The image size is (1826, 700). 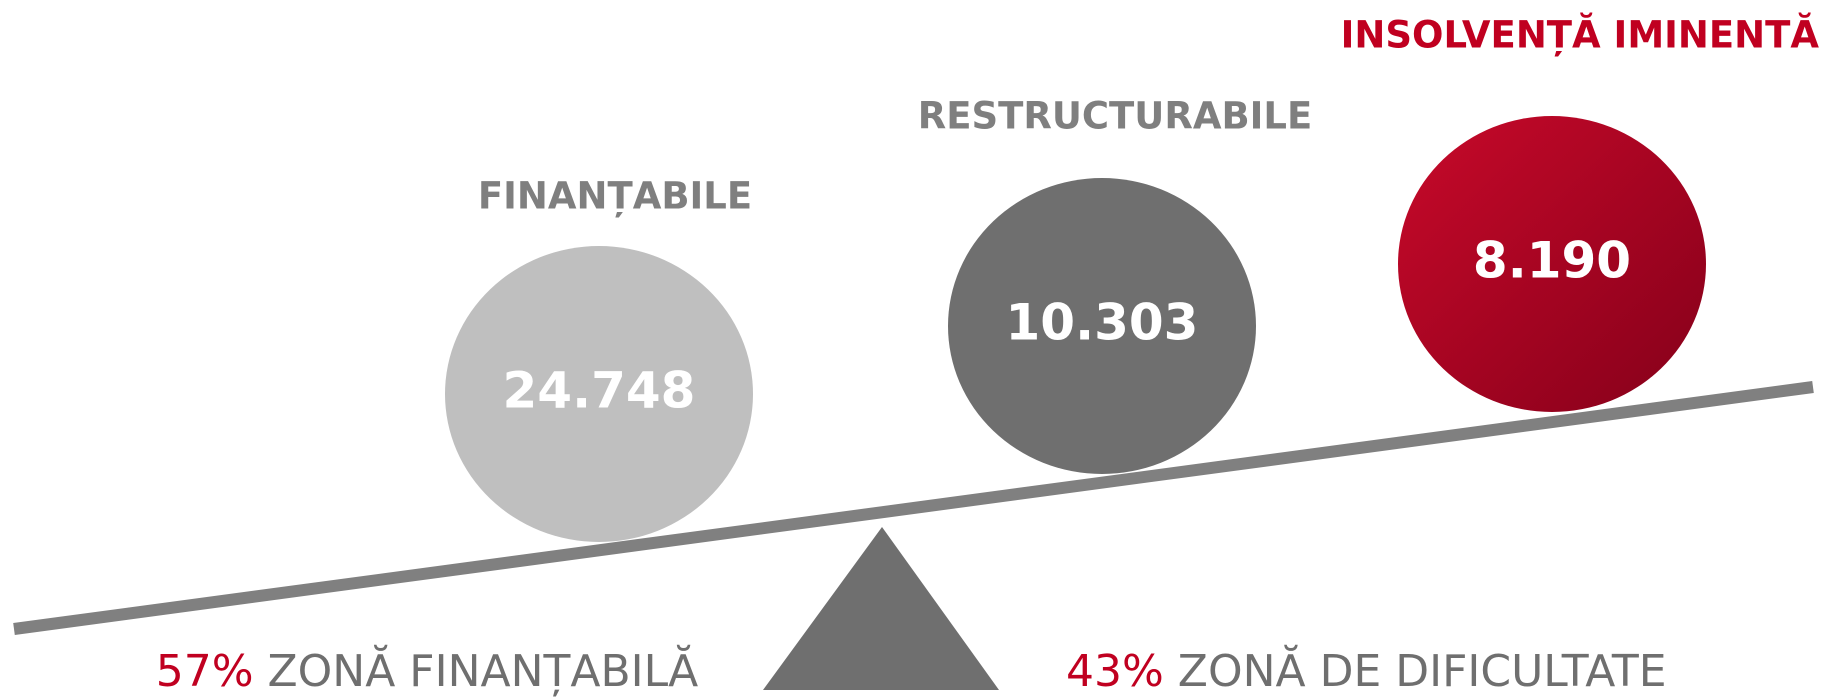 I want to click on group-label: RESTRUCTURABILE, so click(x=1115, y=116).